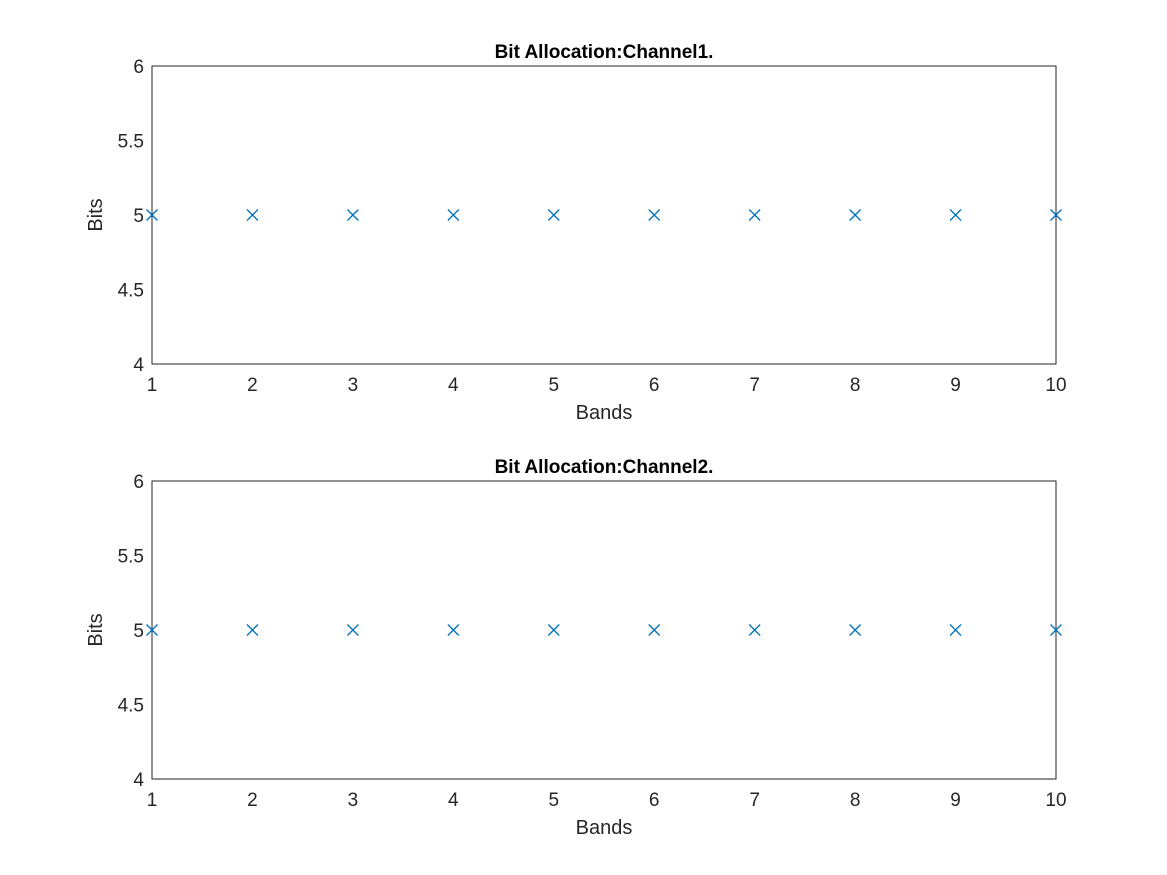 The width and height of the screenshot is (1167, 875). What do you see at coordinates (604, 52) in the screenshot?
I see `chart-title: Bit Allocation:Channel1.` at bounding box center [604, 52].